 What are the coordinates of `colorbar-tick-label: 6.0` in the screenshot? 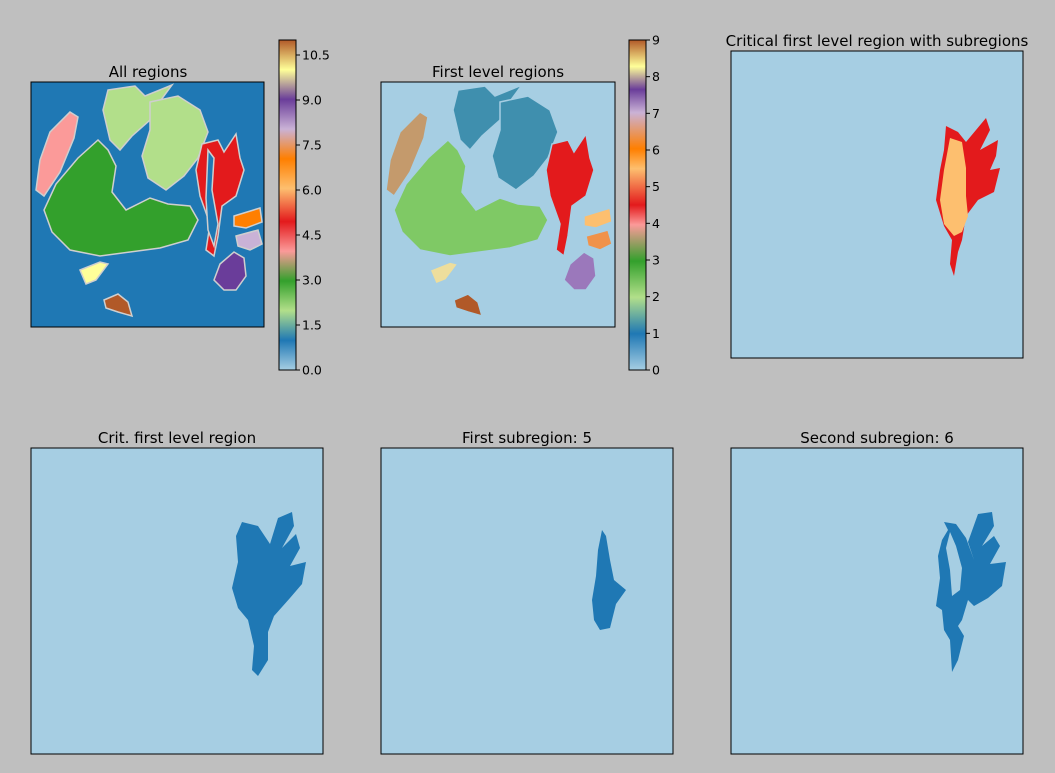 It's located at (312, 190).